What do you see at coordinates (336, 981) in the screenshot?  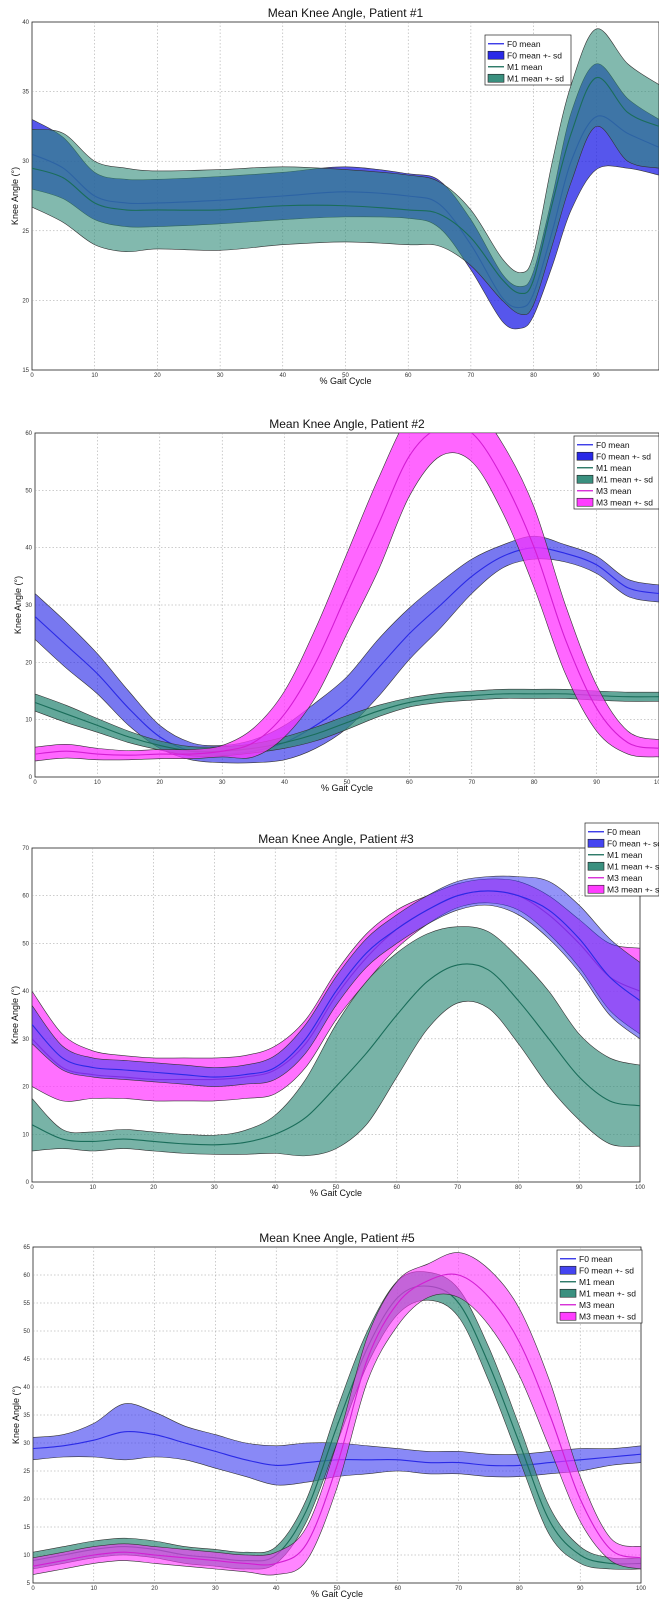 I see `sd-band-f0` at bounding box center [336, 981].